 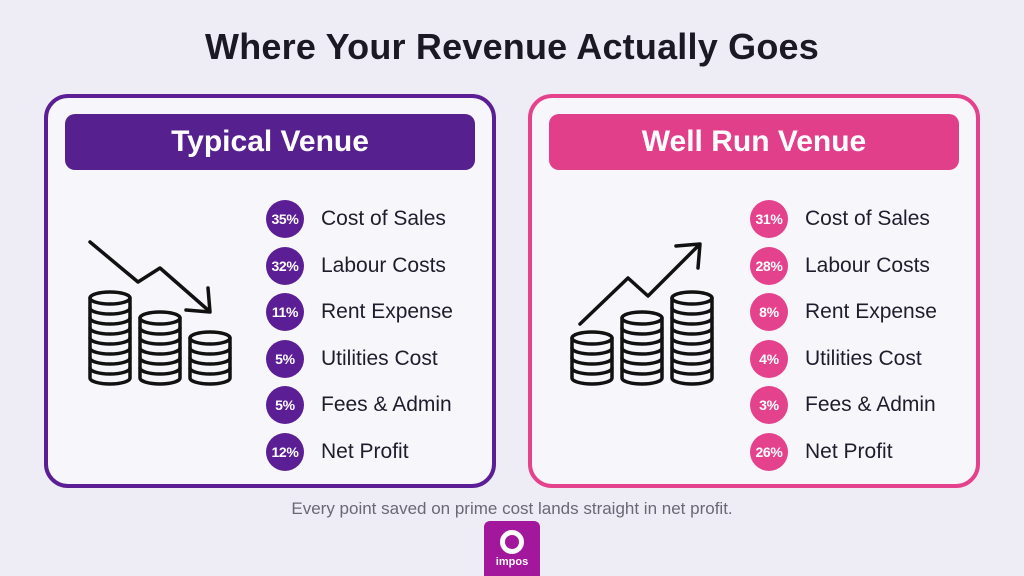 I want to click on list-item: 12% Net Profit, so click(x=376, y=452).